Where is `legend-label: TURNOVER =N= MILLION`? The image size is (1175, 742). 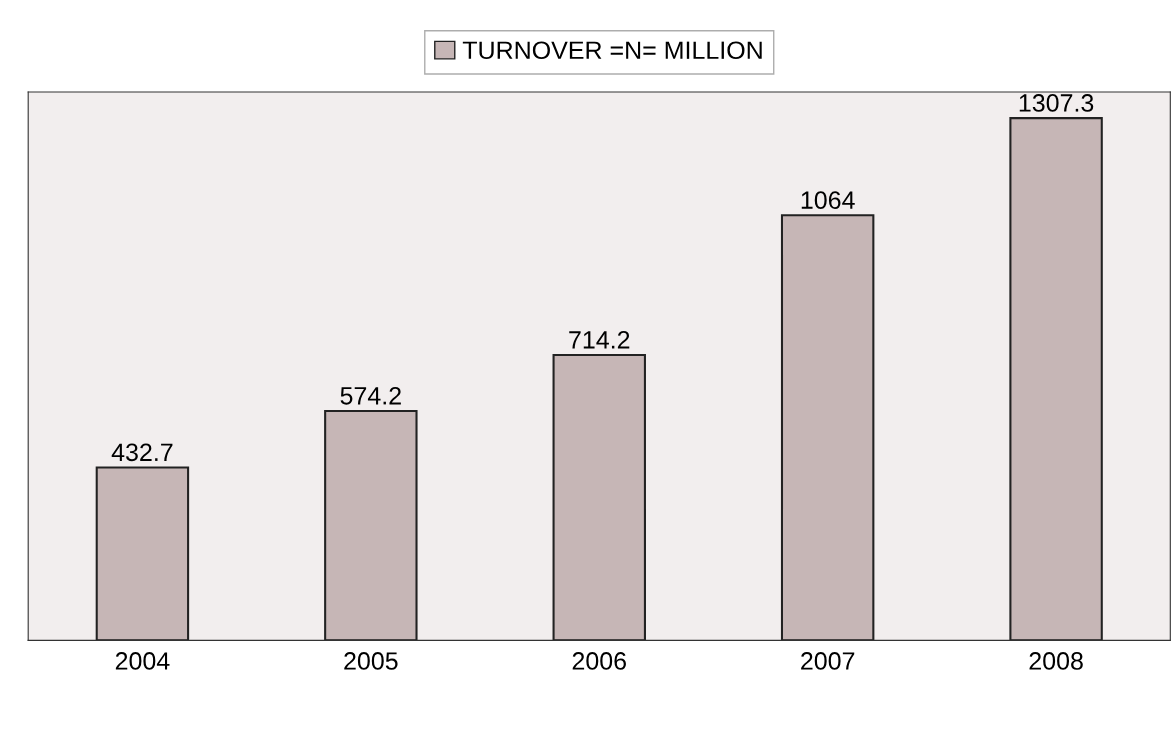
legend-label: TURNOVER =N= MILLION is located at coordinates (612, 50).